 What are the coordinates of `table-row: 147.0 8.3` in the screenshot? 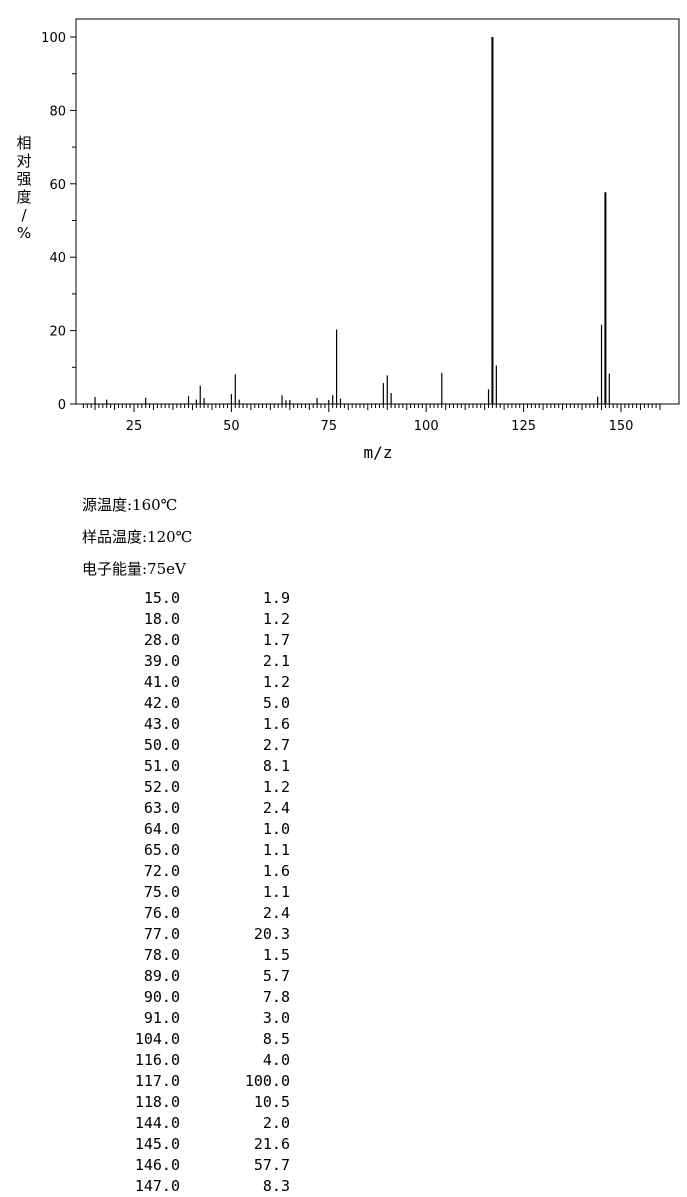 It's located at (200, 1186).